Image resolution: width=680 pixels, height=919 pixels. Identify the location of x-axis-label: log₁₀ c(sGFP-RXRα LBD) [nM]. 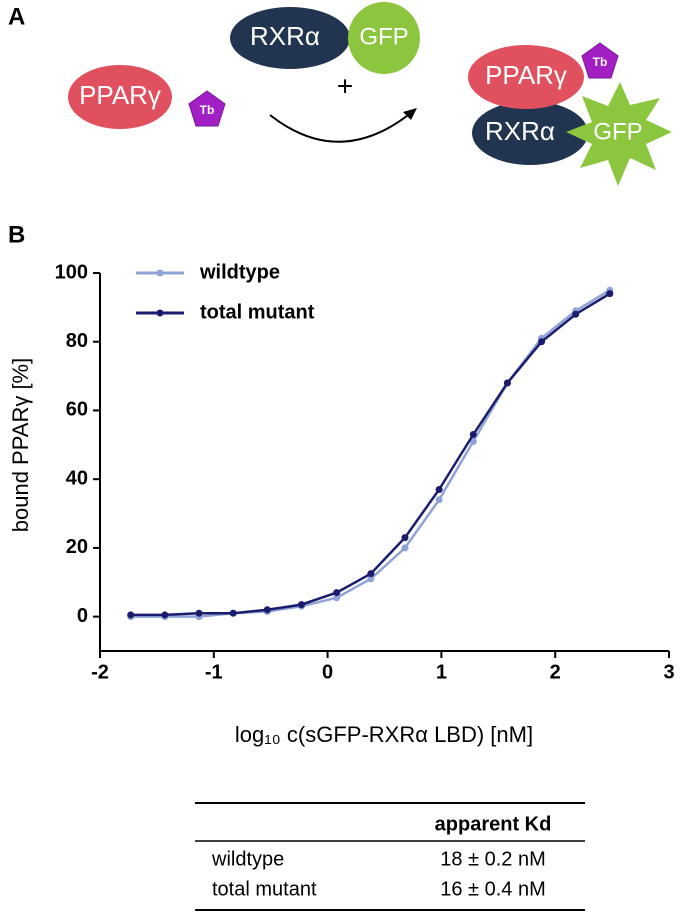
(384, 734).